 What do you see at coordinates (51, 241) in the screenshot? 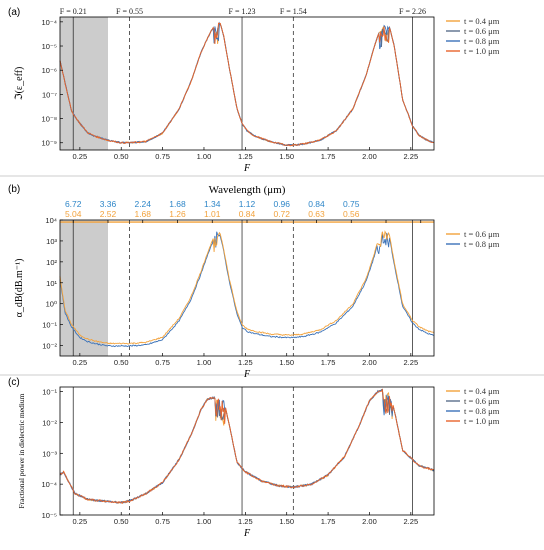
I see `y-tick-label: 10³` at bounding box center [51, 241].